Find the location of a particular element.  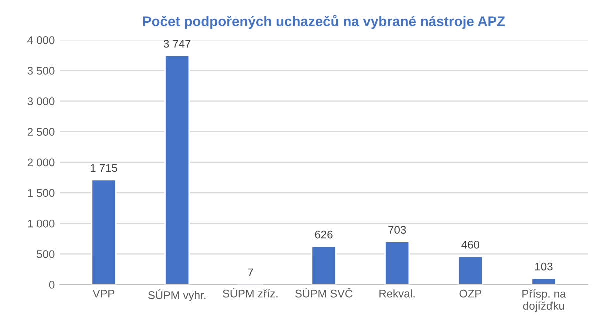

y-tick-label: 0 is located at coordinates (52, 285).